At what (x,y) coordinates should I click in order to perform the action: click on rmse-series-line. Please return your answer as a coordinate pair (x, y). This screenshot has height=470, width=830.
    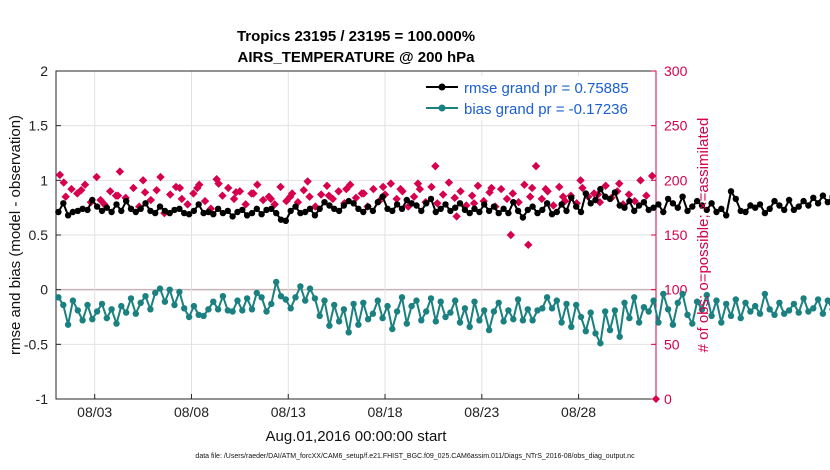
    Looking at the image, I should click on (443, 205).